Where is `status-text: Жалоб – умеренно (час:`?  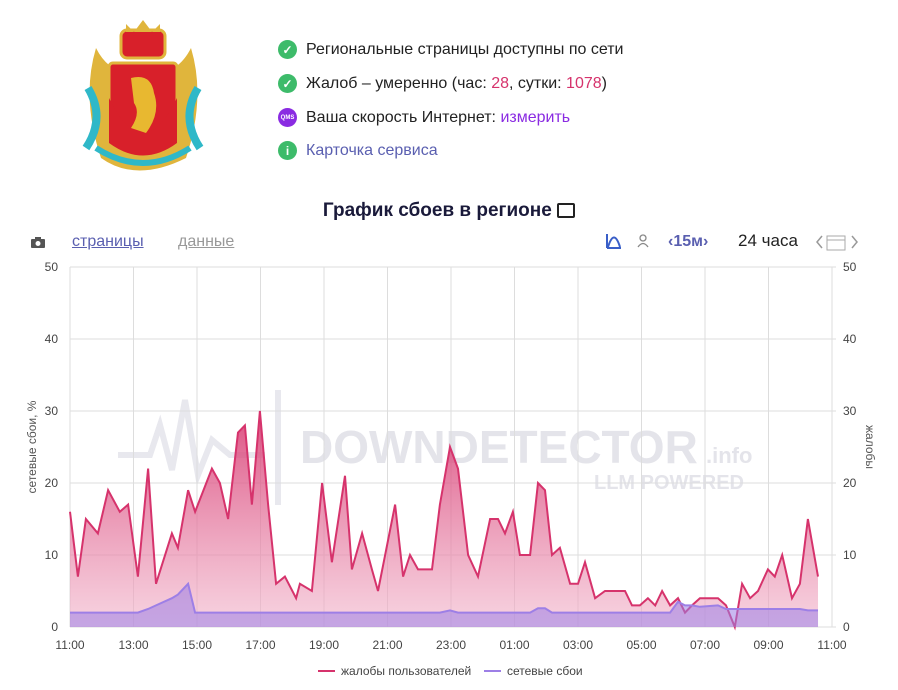 status-text: Жалоб – умеренно (час: is located at coordinates (399, 83).